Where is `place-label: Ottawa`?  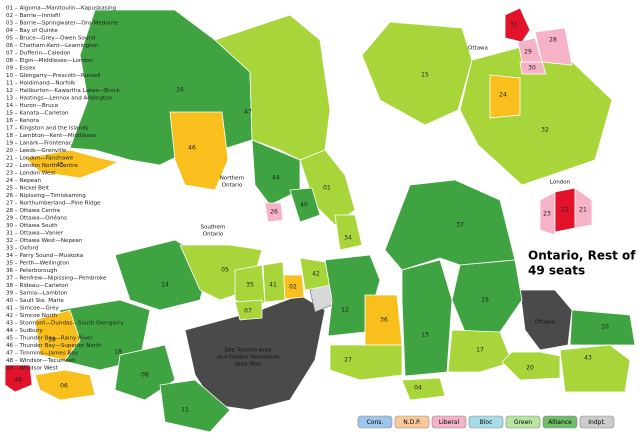 place-label: Ottawa is located at coordinates (478, 49).